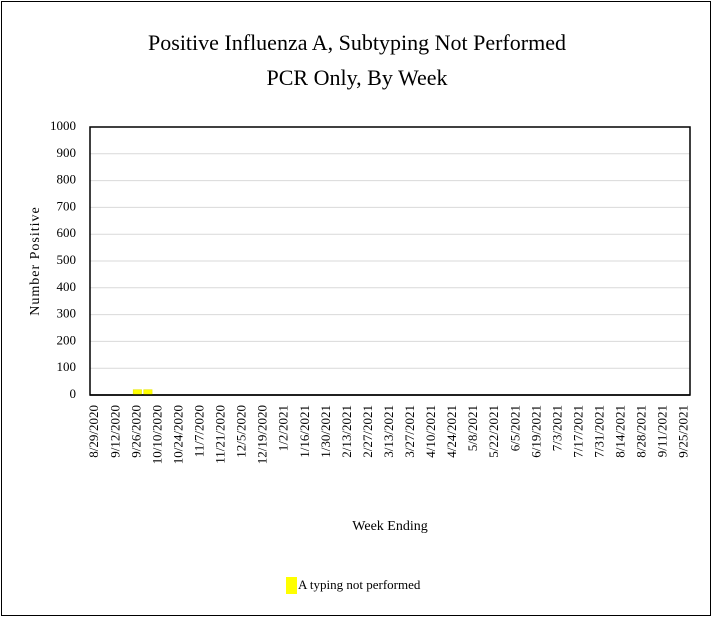  Describe the element at coordinates (67, 313) in the screenshot. I see `y-tick-label: 300` at that location.